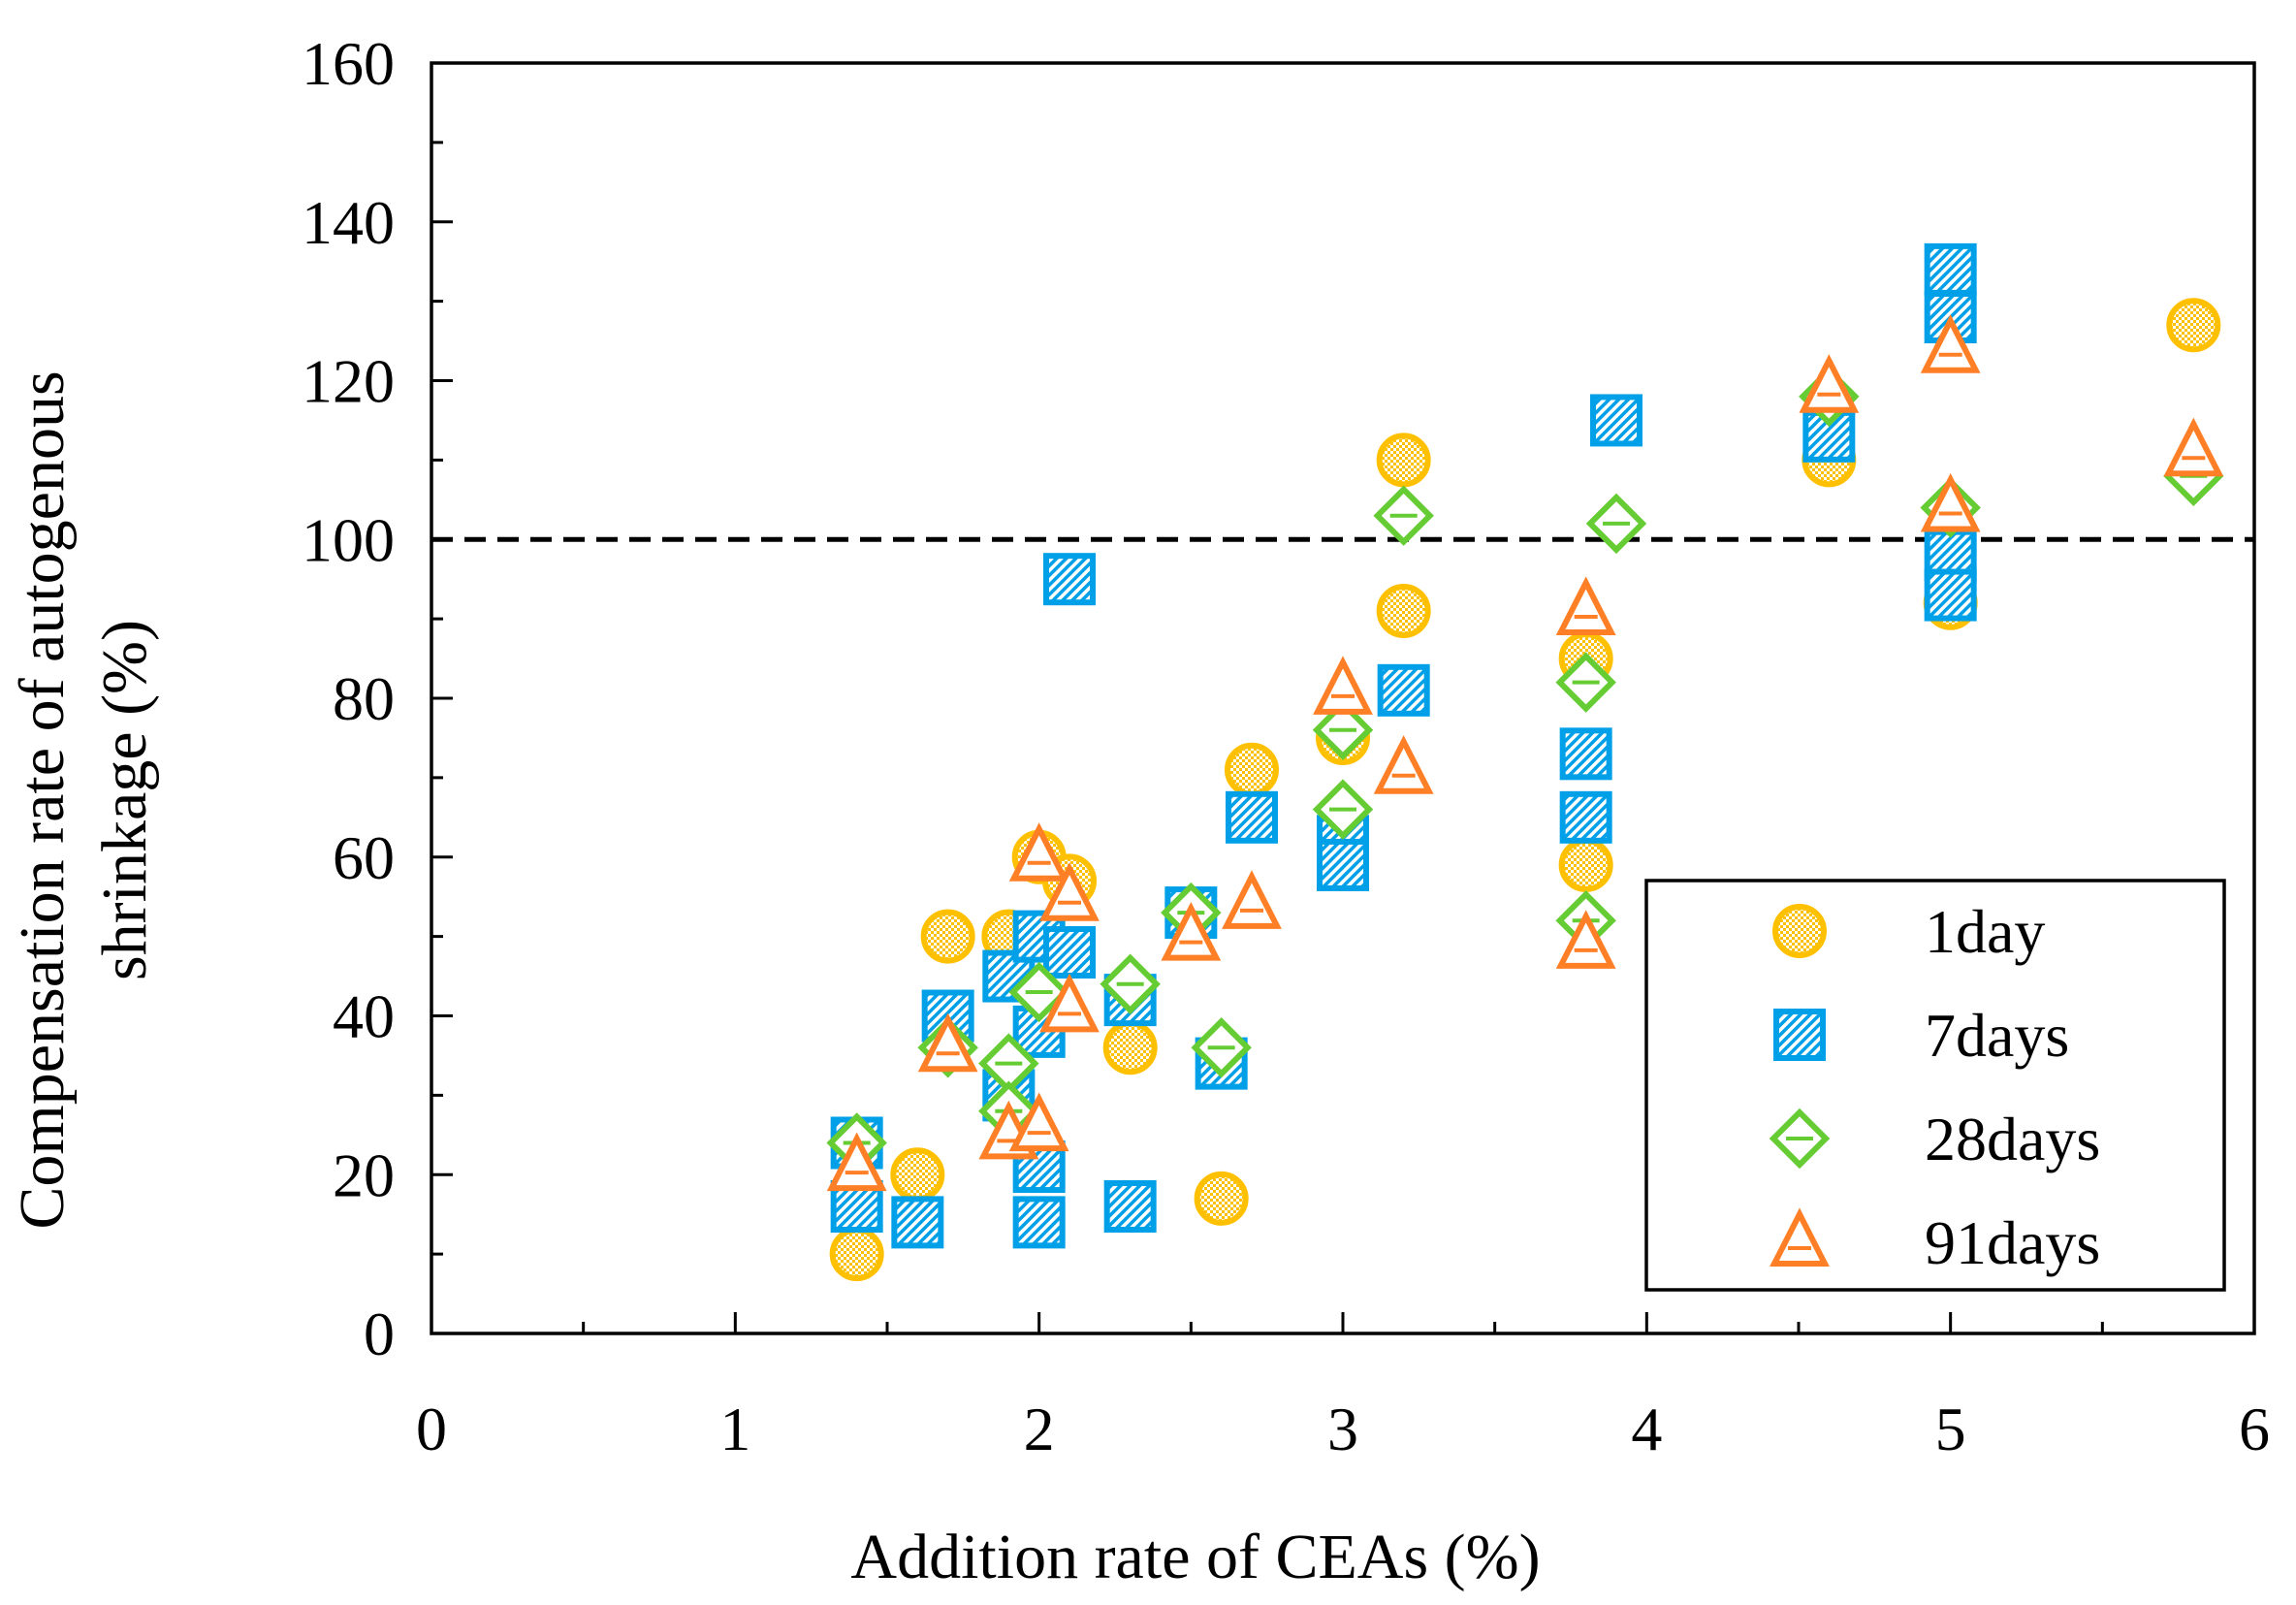 Image resolution: width=2296 pixels, height=1605 pixels. What do you see at coordinates (348, 539) in the screenshot?
I see `y-tick-label: 100` at bounding box center [348, 539].